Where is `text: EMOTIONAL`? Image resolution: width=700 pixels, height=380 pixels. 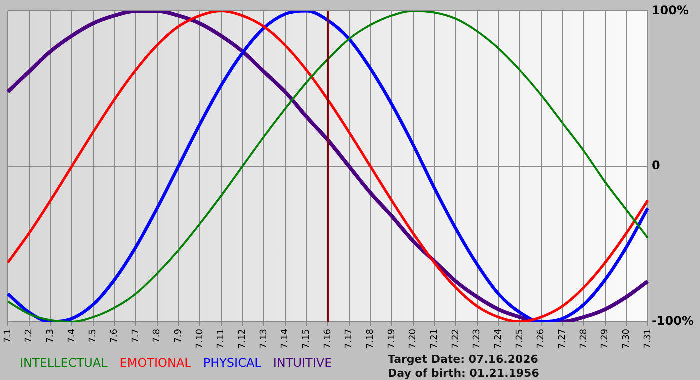
text: EMOTIONAL is located at coordinates (156, 363).